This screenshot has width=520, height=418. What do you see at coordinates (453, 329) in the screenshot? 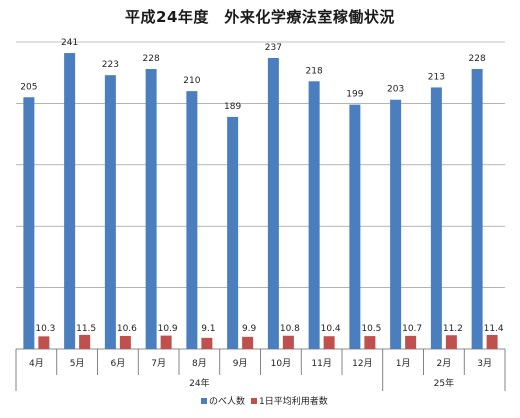
I see `data-label-daily-average: 11.2` at bounding box center [453, 329].